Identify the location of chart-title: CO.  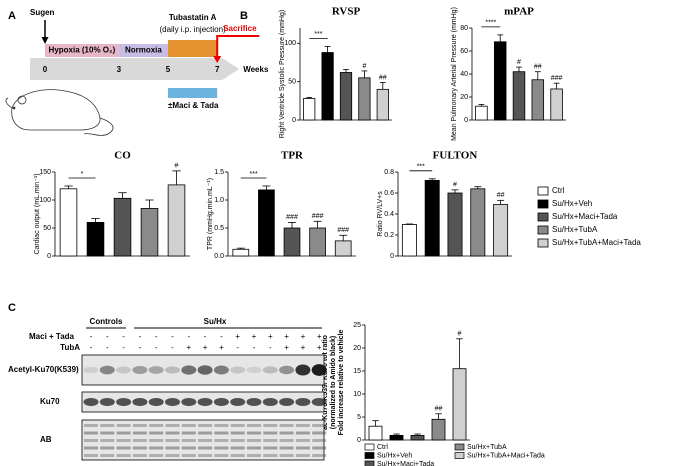
(122, 156).